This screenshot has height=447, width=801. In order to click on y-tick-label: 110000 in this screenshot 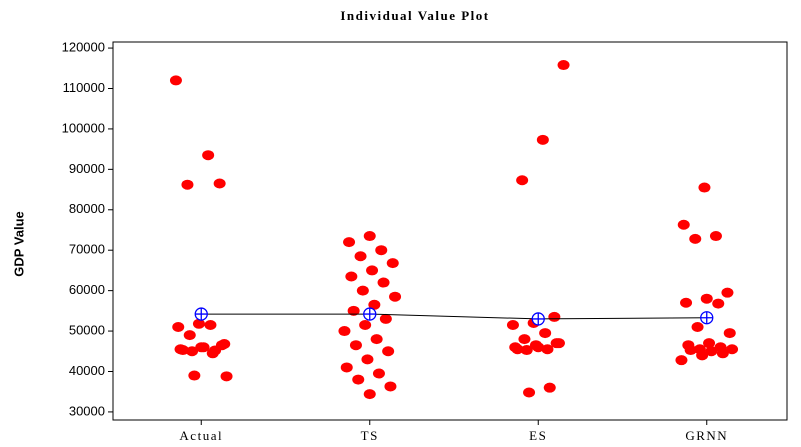, I will do `click(84, 87)`.